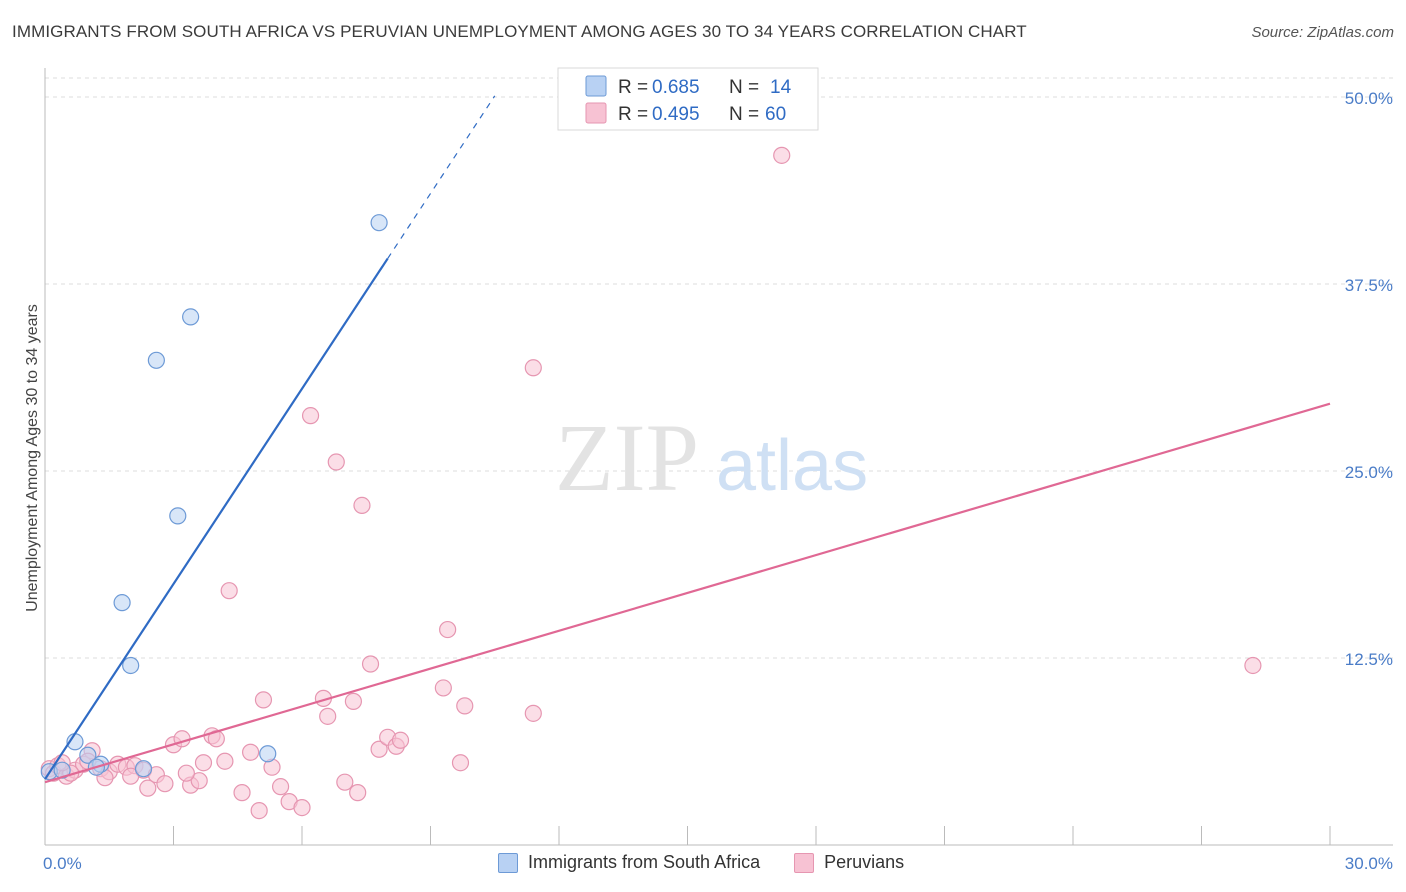 The image size is (1406, 892). Describe the element at coordinates (644, 862) in the screenshot. I see `legend-label-south-africa: Immigrants from South Africa` at that location.